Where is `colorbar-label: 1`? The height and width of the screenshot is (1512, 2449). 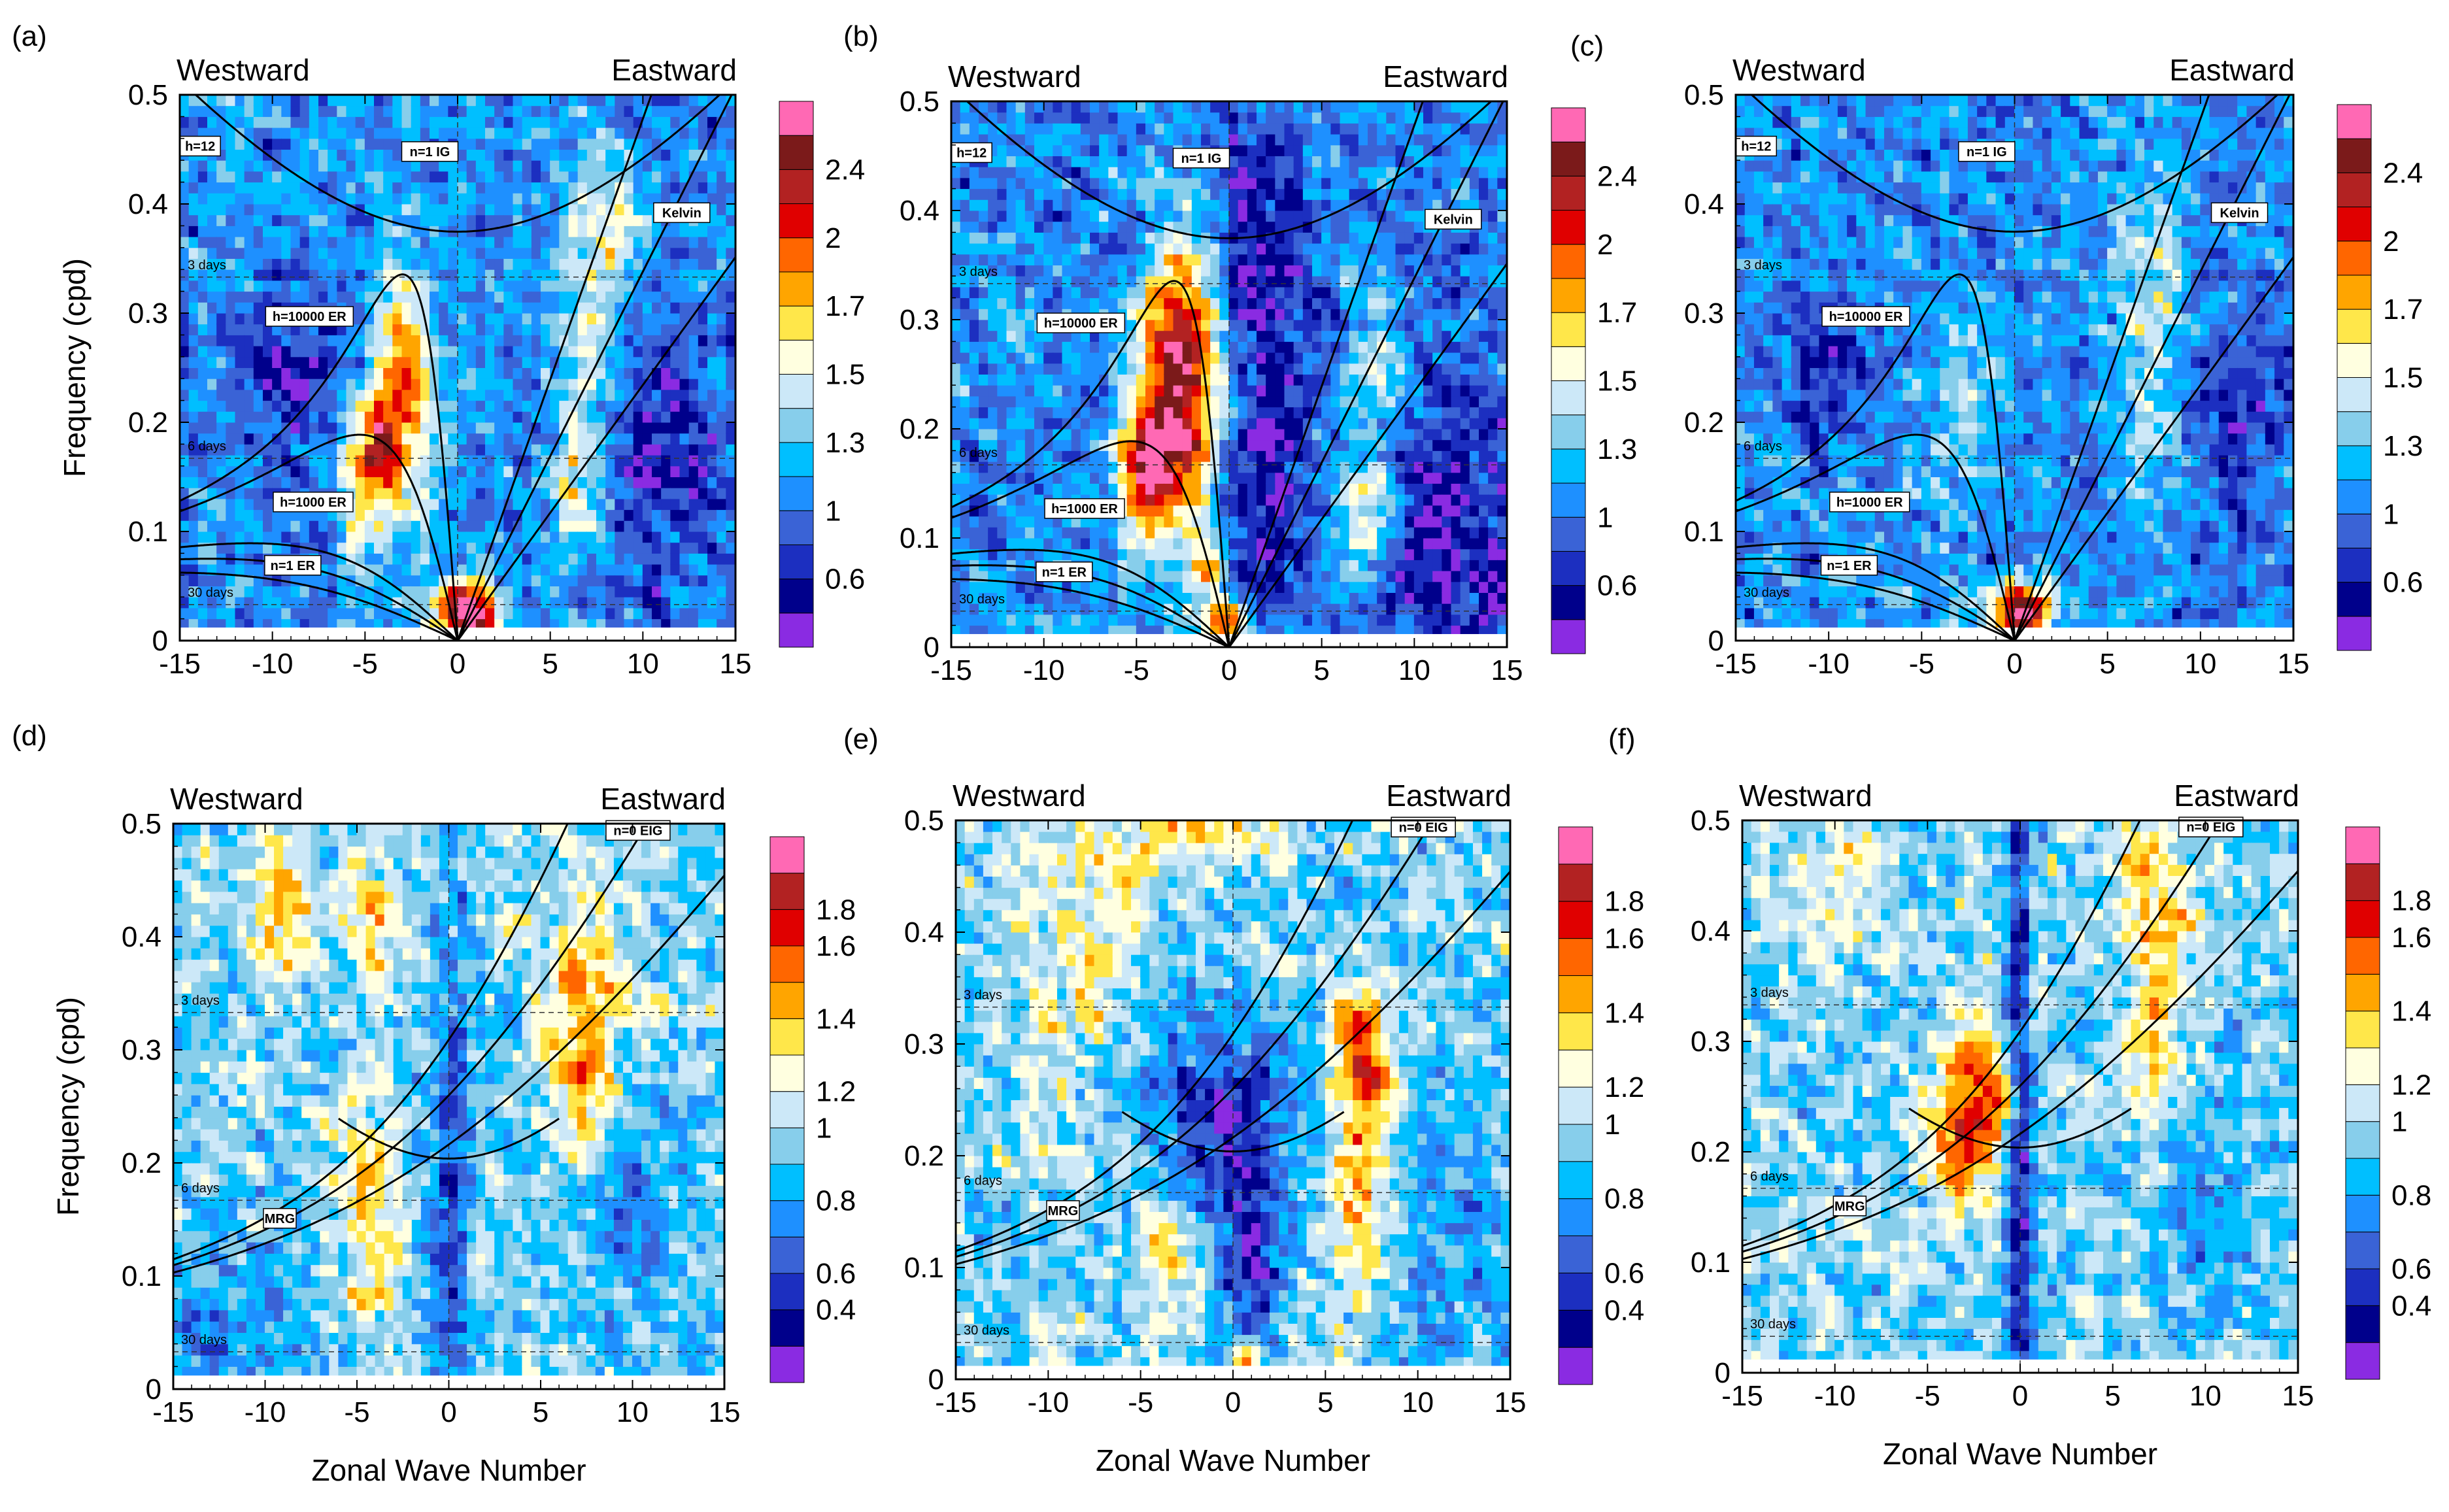
colorbar-label: 1 is located at coordinates (2399, 1122).